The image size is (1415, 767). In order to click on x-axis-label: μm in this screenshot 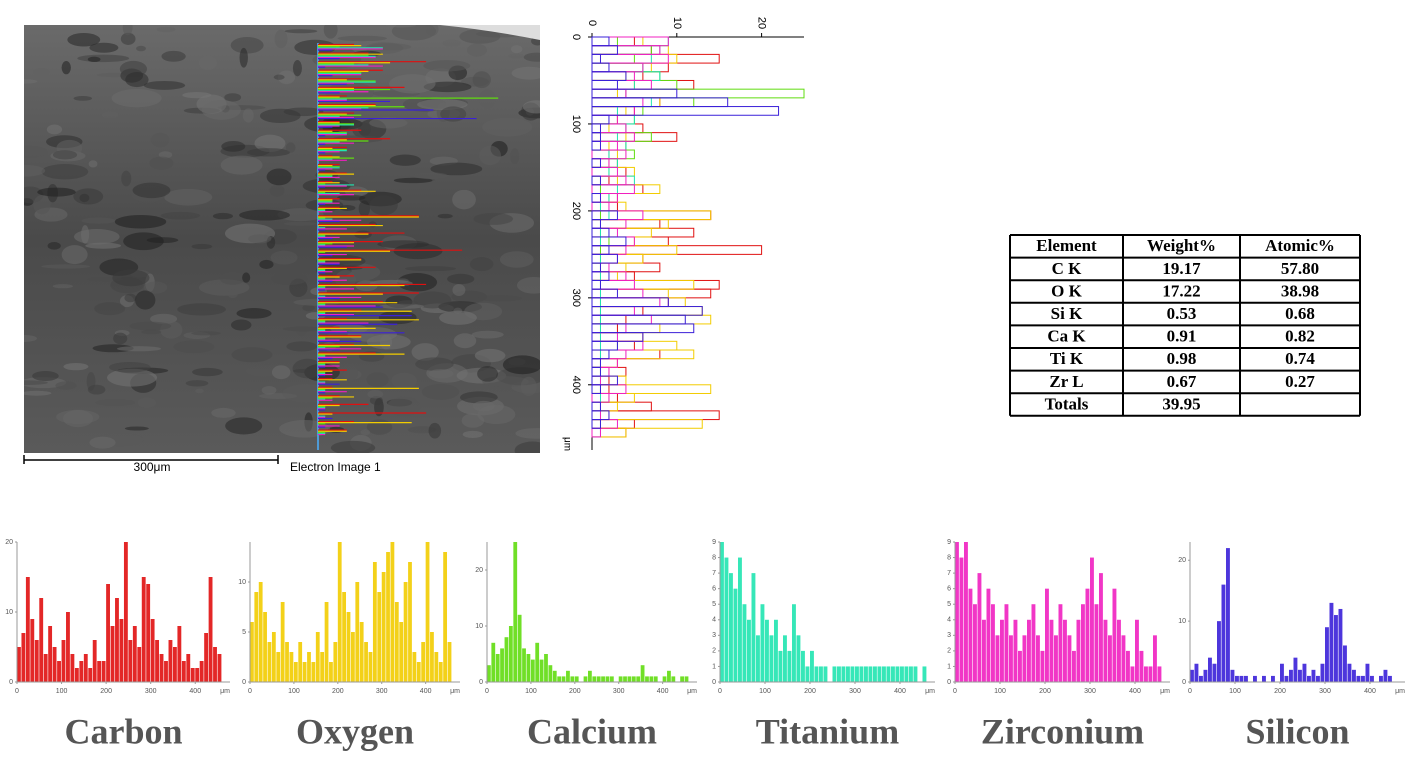, I will do `click(692, 691)`.